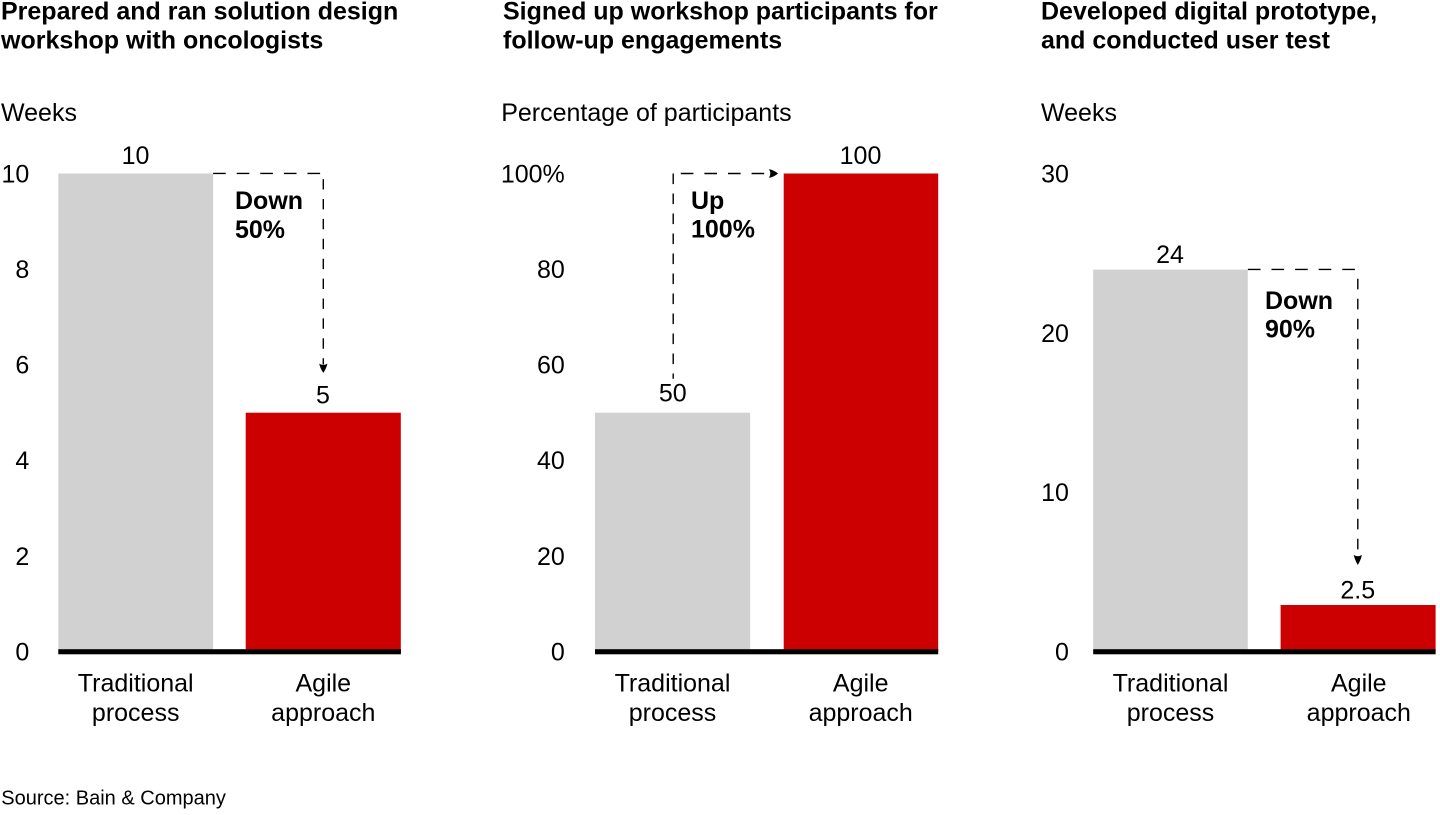 The image size is (1440, 815). Describe the element at coordinates (22, 557) in the screenshot. I see `svg-text: 2` at that location.